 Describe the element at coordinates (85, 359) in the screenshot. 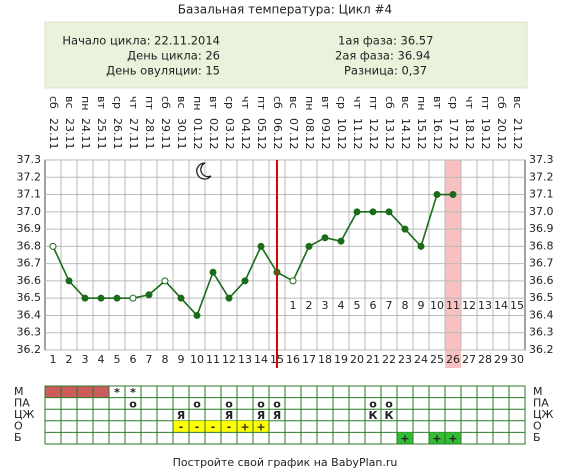

I see `x-tick-label: 3` at that location.